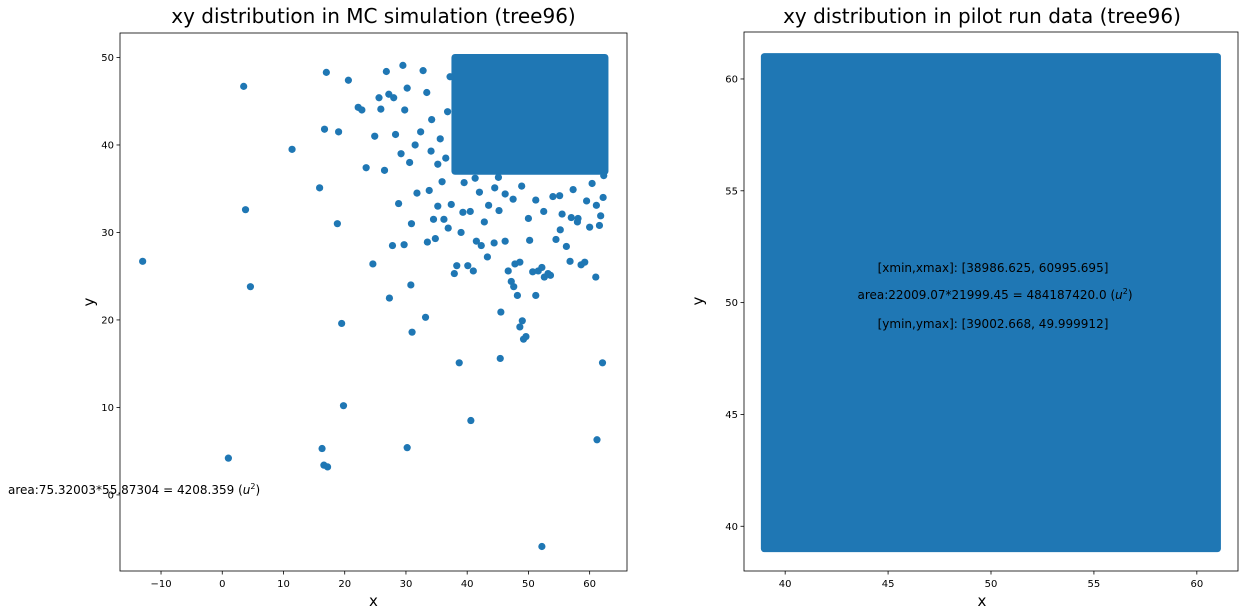  Describe the element at coordinates (589, 584) in the screenshot. I see `left-x-tick-label: 60` at that location.